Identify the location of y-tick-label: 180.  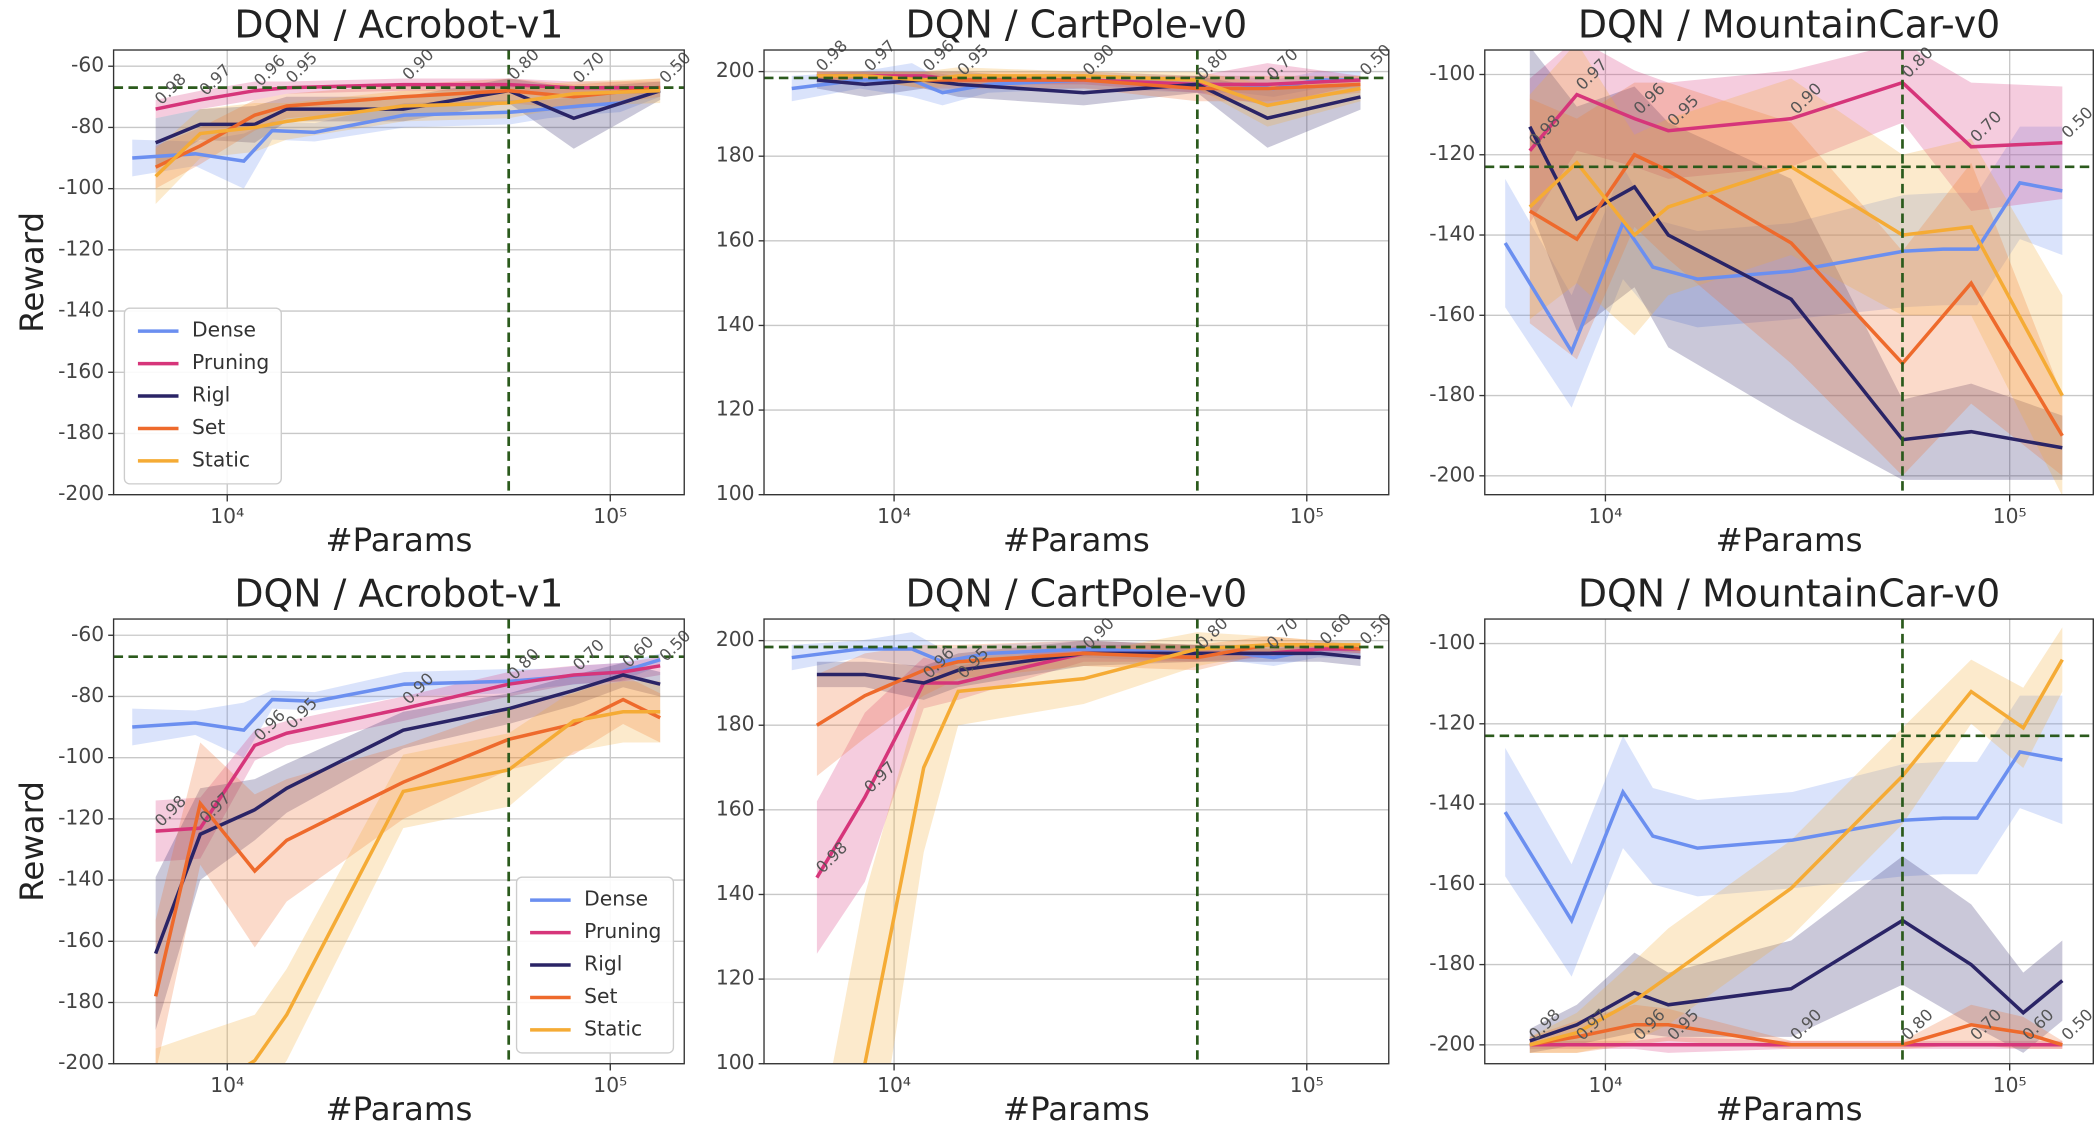
(735, 724).